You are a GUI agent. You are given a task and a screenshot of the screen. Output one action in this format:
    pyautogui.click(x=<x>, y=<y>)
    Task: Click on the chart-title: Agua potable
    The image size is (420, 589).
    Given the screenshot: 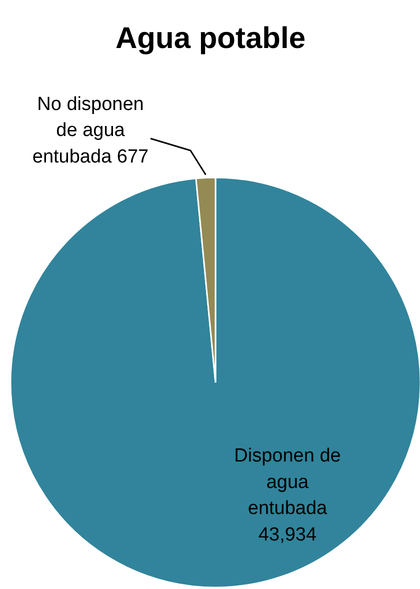 What is the action you would take?
    pyautogui.click(x=211, y=38)
    